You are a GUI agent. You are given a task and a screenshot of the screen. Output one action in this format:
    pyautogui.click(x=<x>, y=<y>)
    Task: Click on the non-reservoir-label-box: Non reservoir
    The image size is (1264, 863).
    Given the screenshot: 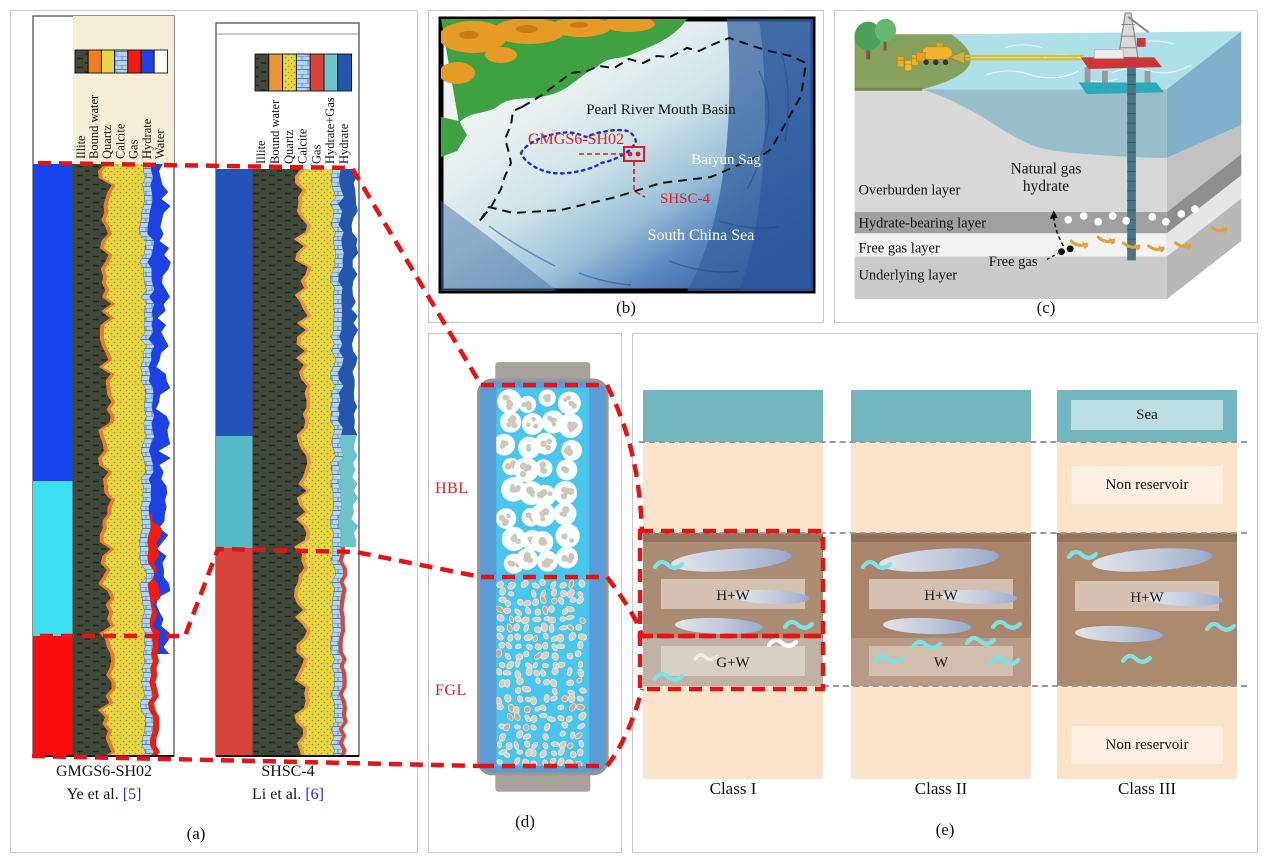 What is the action you would take?
    pyautogui.click(x=1147, y=485)
    